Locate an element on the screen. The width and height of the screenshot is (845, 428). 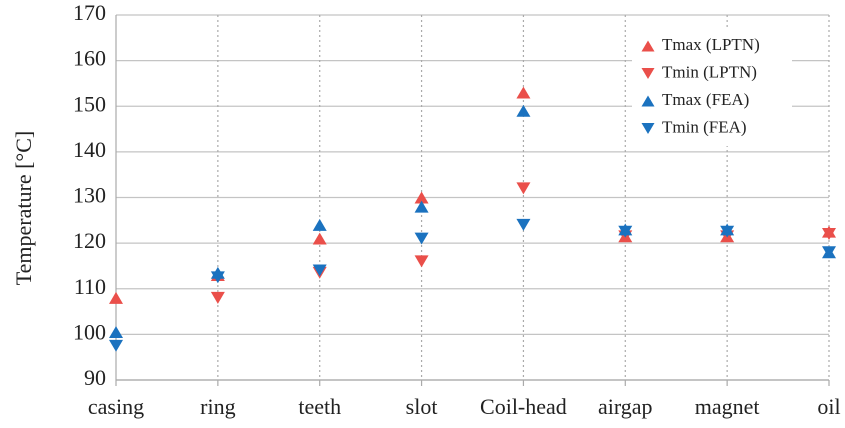
x-tick-label: slot is located at coordinates (422, 406).